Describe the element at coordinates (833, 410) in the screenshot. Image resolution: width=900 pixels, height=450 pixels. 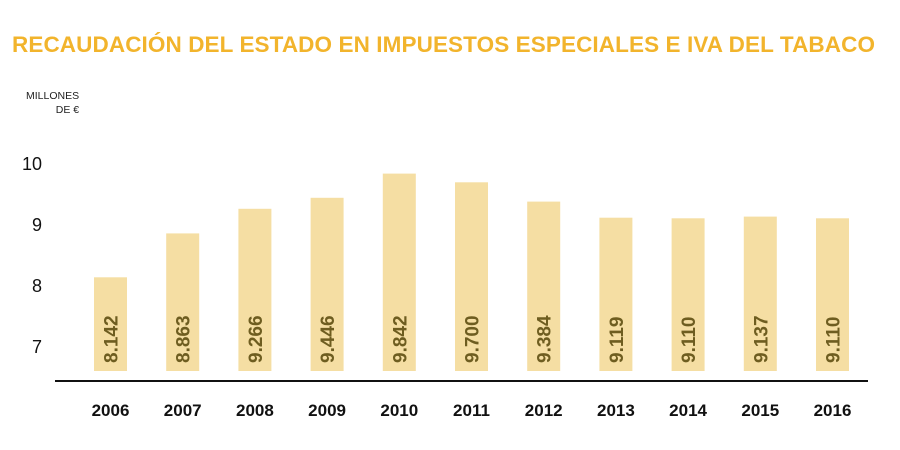
I see `x-tick-label: 2016` at that location.